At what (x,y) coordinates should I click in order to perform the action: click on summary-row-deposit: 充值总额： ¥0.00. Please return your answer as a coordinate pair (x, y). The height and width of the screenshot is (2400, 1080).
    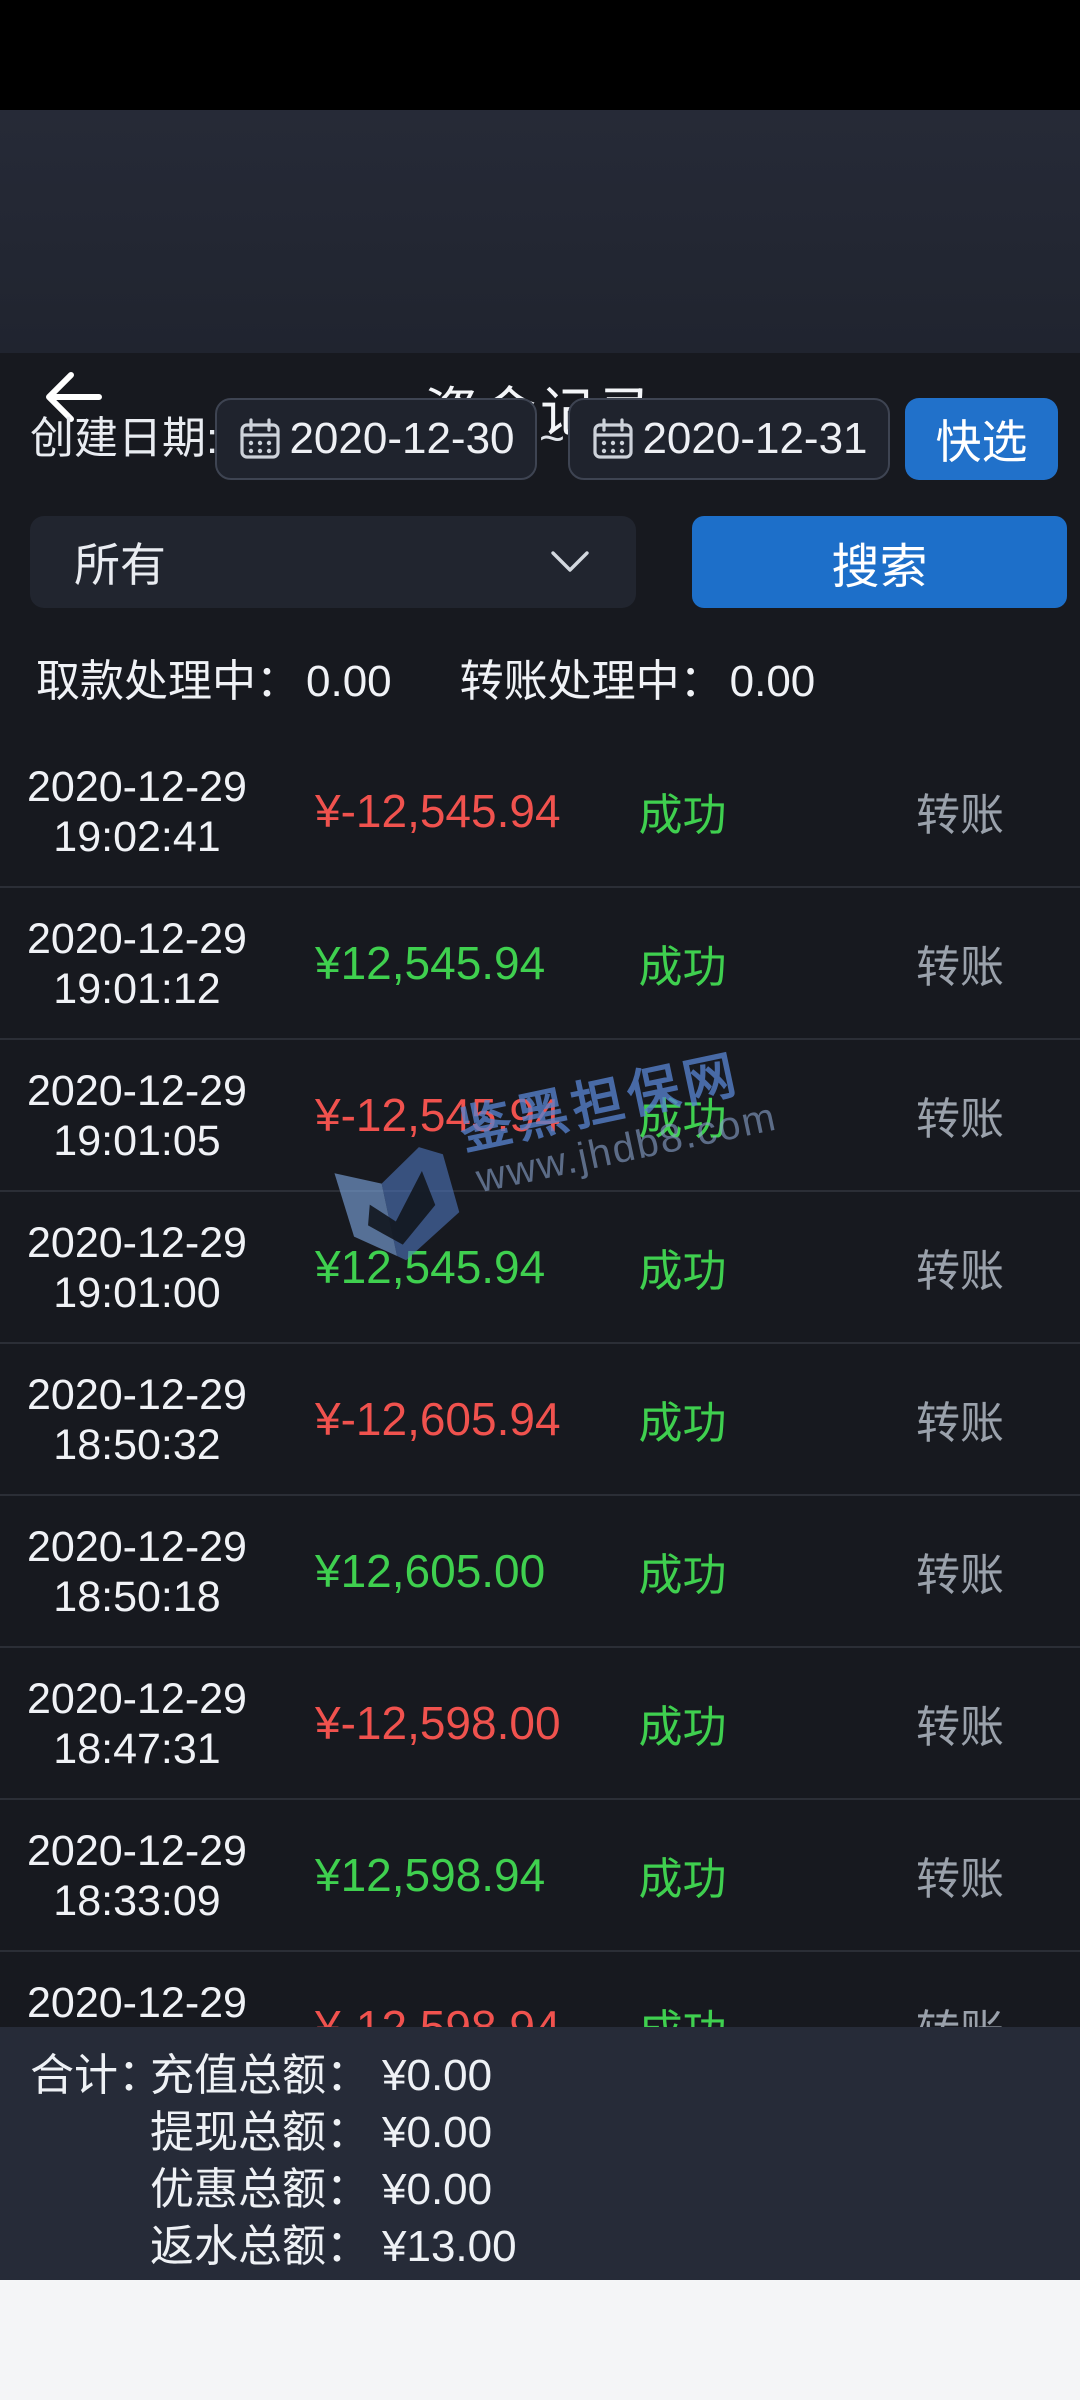
    Looking at the image, I should click on (333, 2075).